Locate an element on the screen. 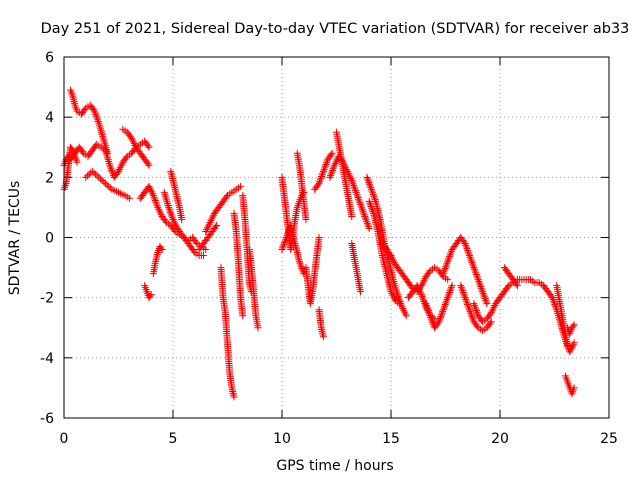 The height and width of the screenshot is (484, 640). x-tick-label: 10 is located at coordinates (282, 439).